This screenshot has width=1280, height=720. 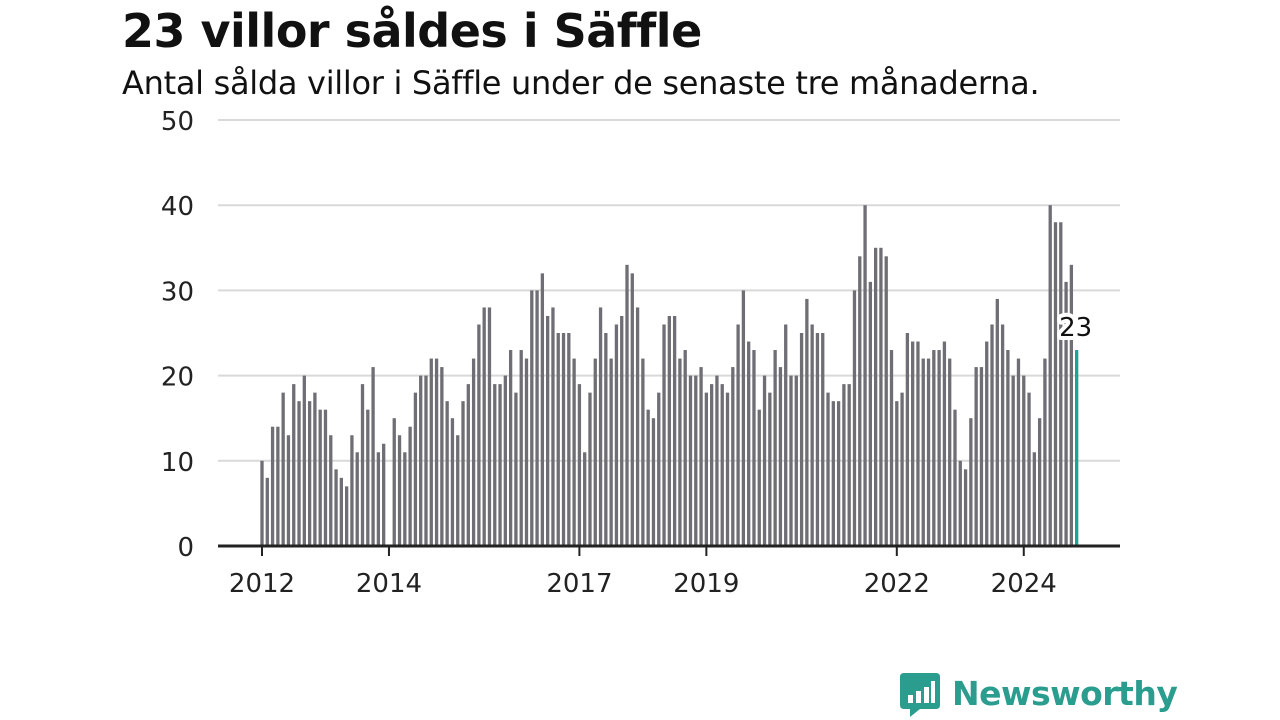 I want to click on x-tick-label: 2019, so click(x=706, y=584).